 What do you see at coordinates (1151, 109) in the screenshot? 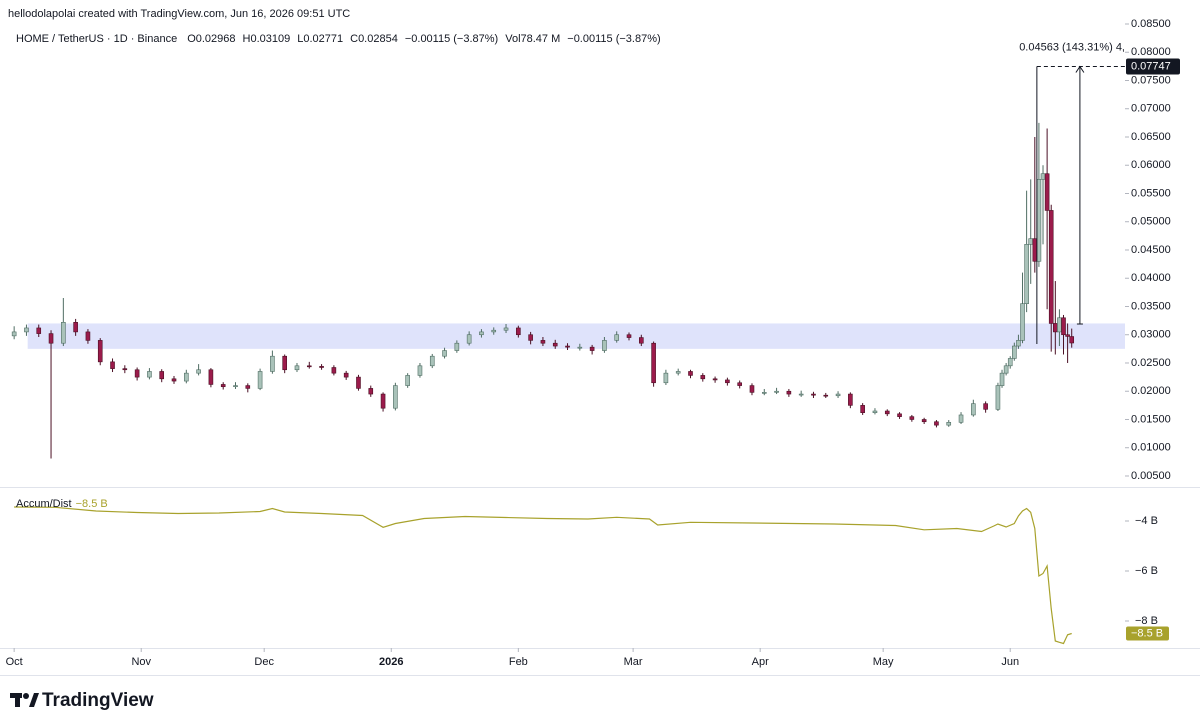
I see `y-tick-label: 0.07000` at bounding box center [1151, 109].